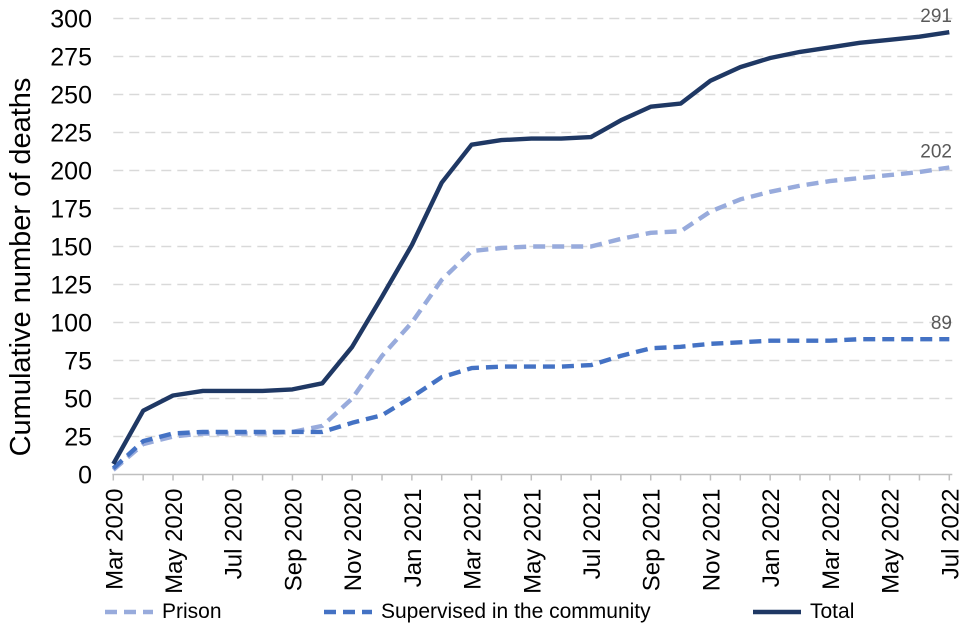 This screenshot has height=640, width=960. Describe the element at coordinates (711, 540) in the screenshot. I see `x-tick-label: Nov 2021` at that location.